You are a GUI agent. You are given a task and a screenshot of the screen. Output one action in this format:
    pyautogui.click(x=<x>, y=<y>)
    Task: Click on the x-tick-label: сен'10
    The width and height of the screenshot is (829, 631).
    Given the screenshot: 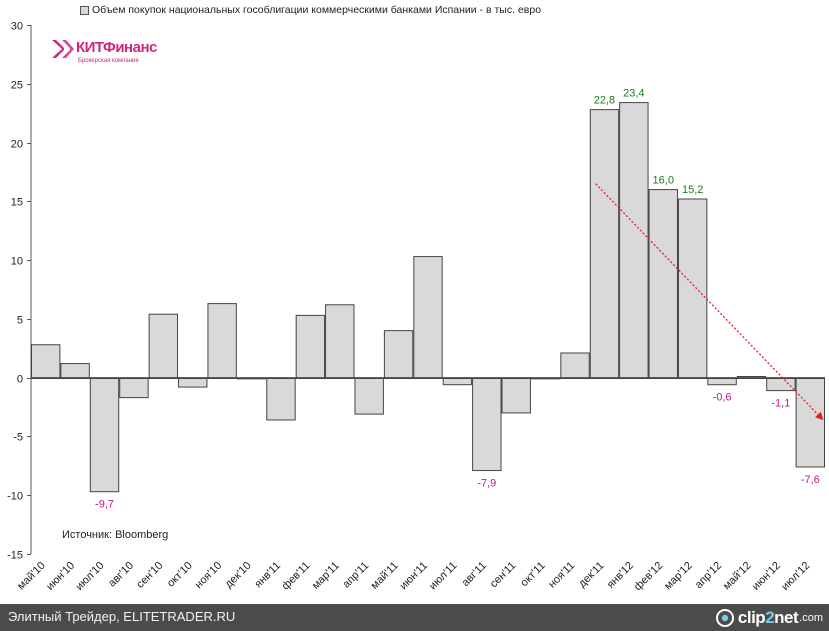 What is the action you would take?
    pyautogui.click(x=149, y=575)
    